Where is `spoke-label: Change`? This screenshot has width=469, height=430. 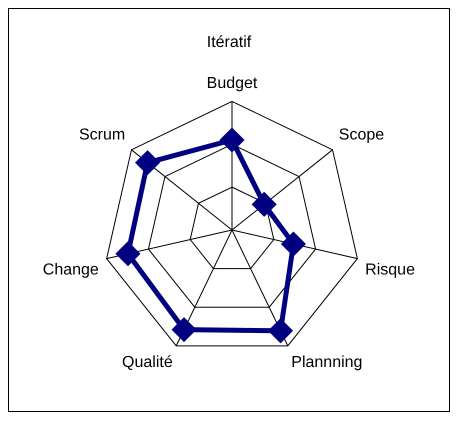 spoke-label: Change is located at coordinates (70, 269).